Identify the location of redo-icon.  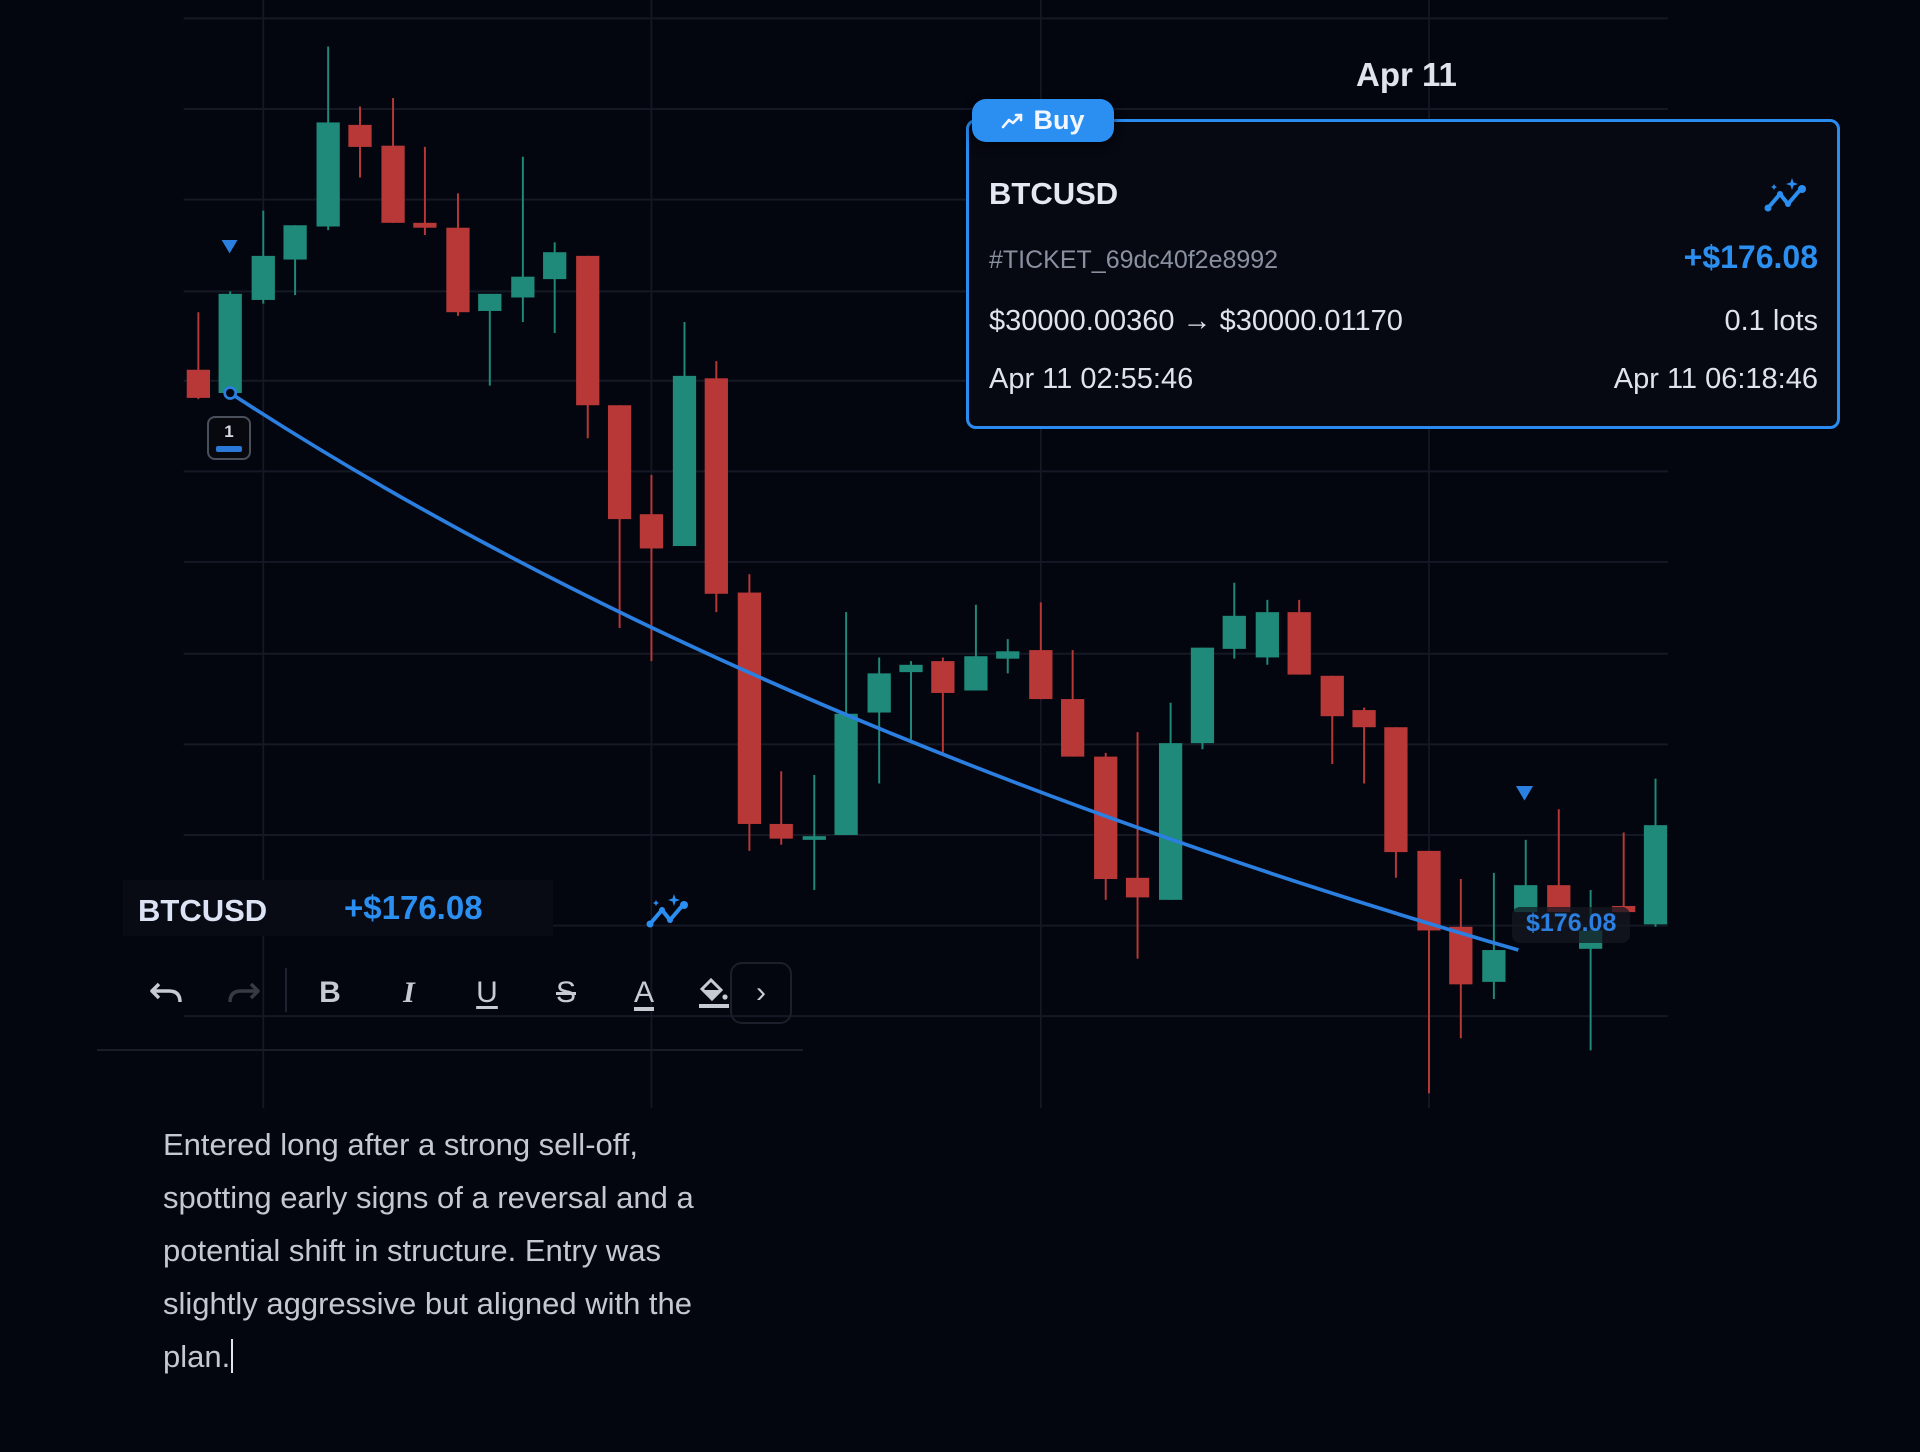
(244, 992).